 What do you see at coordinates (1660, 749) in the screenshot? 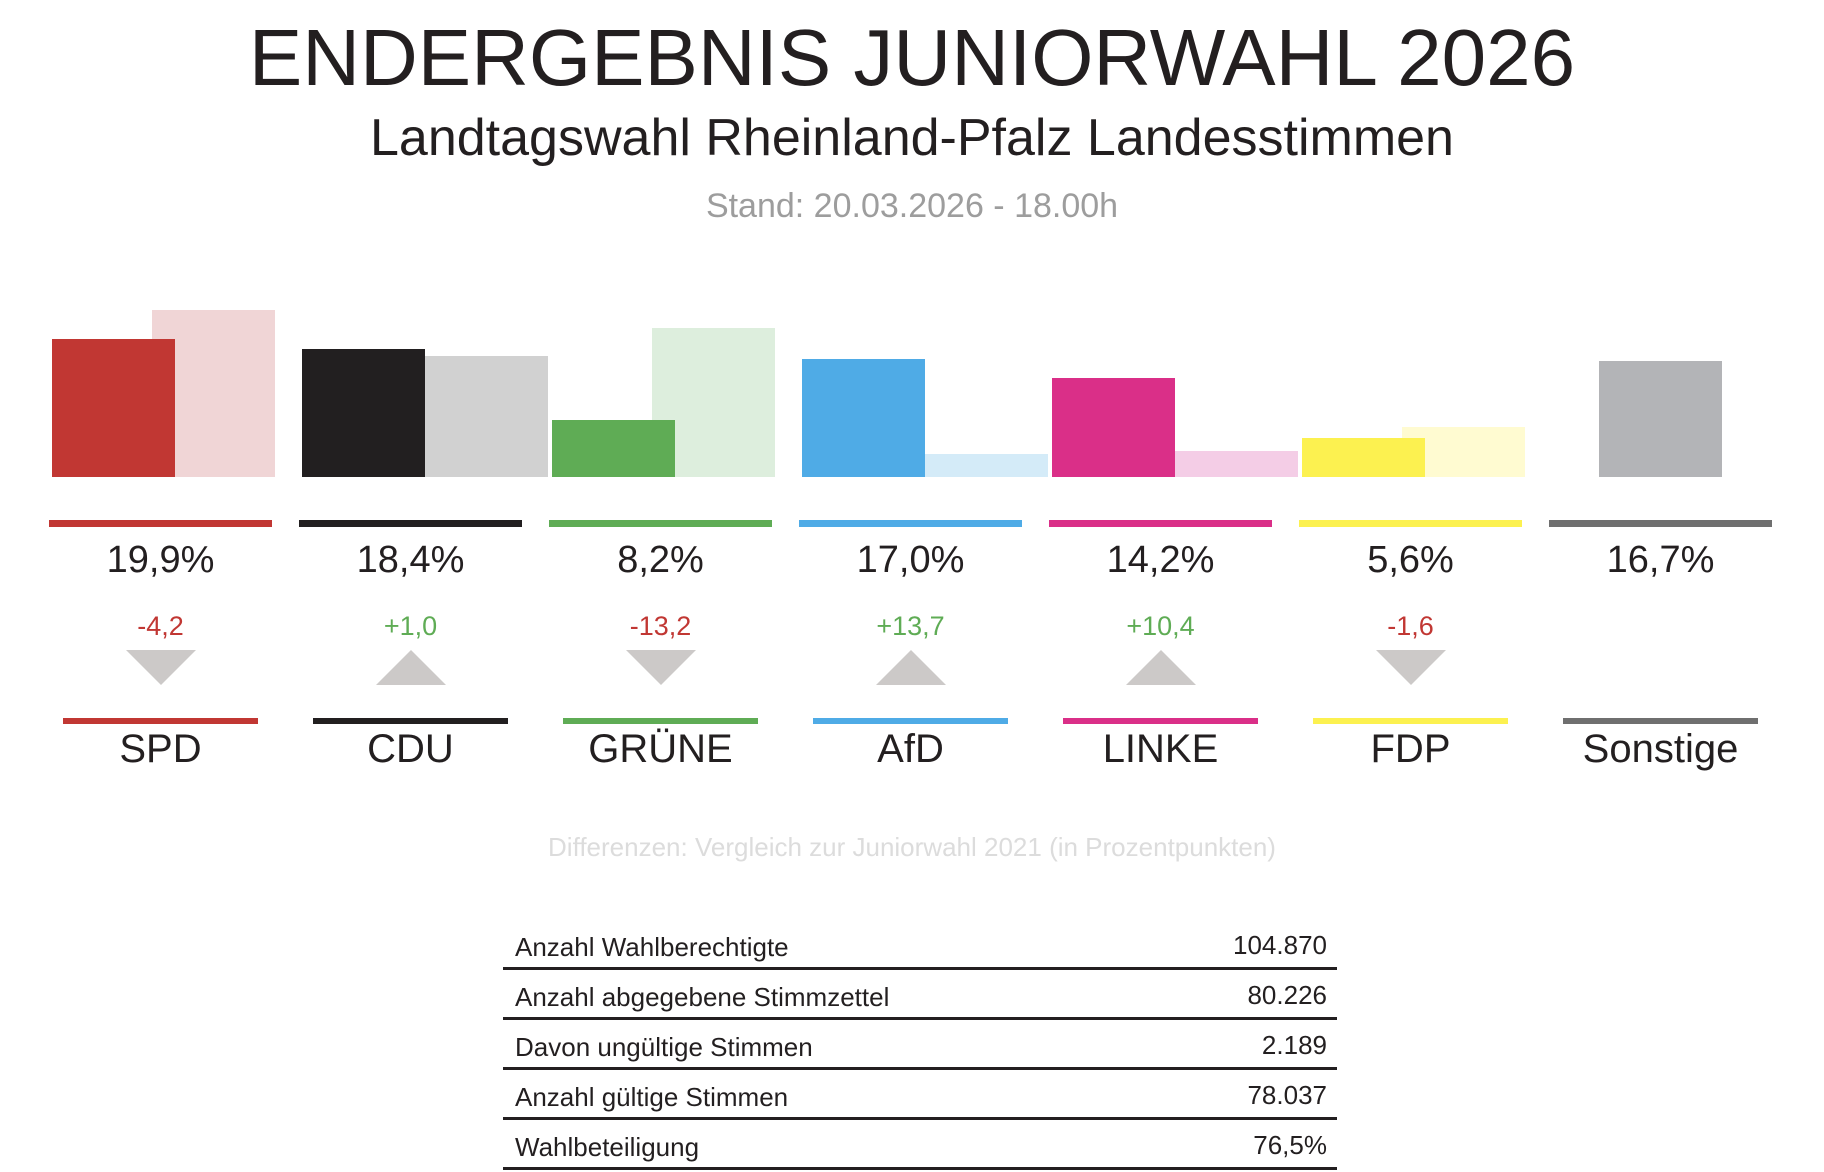
I see `party-name: Sonstige` at bounding box center [1660, 749].